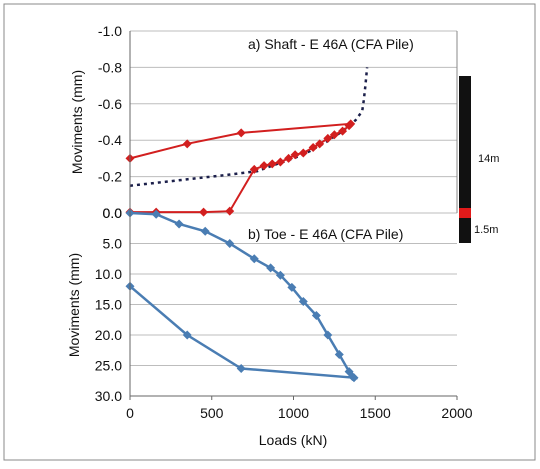 The width and height of the screenshot is (540, 469). What do you see at coordinates (375, 413) in the screenshot?
I see `x-tick-label-3: 1500` at bounding box center [375, 413].